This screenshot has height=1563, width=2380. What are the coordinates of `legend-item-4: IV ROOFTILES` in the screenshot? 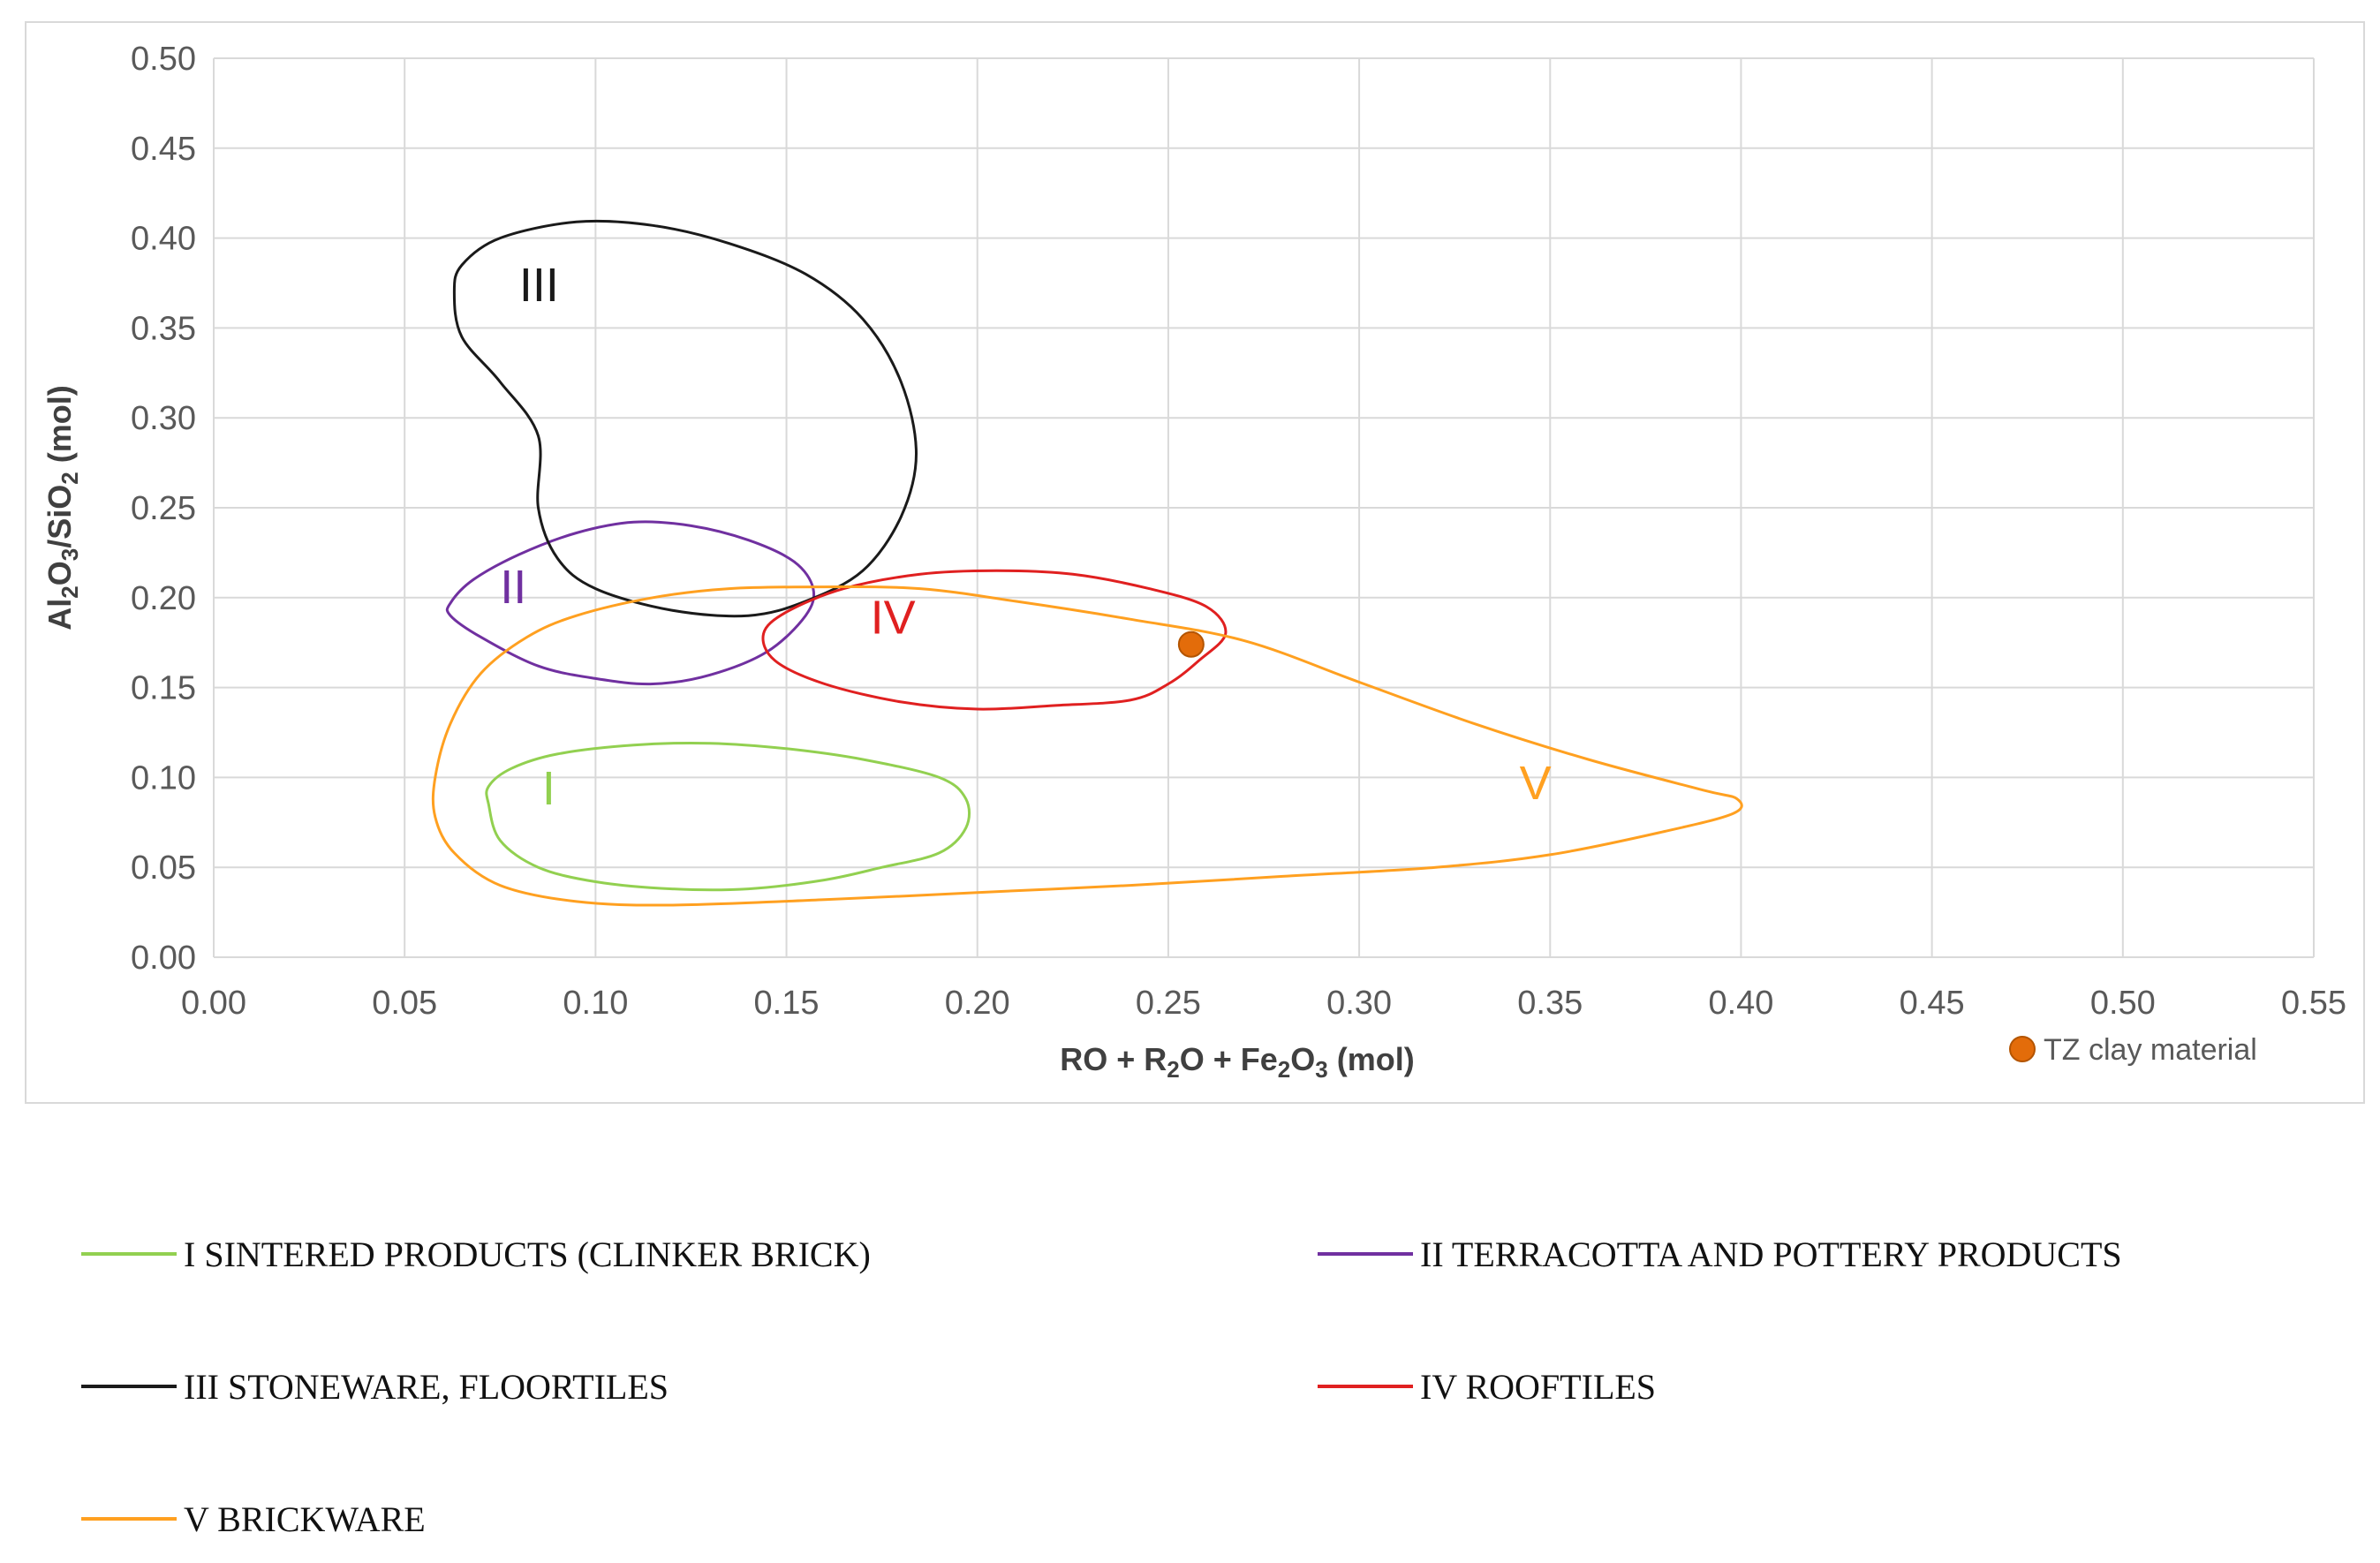 It's located at (1487, 1387).